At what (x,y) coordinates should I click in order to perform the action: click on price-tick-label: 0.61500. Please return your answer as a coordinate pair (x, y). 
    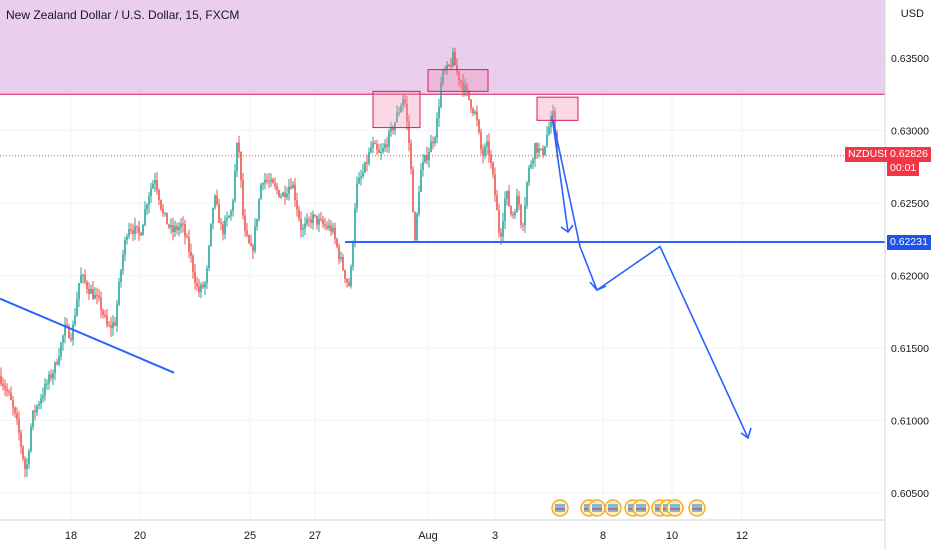
    Looking at the image, I should click on (910, 349).